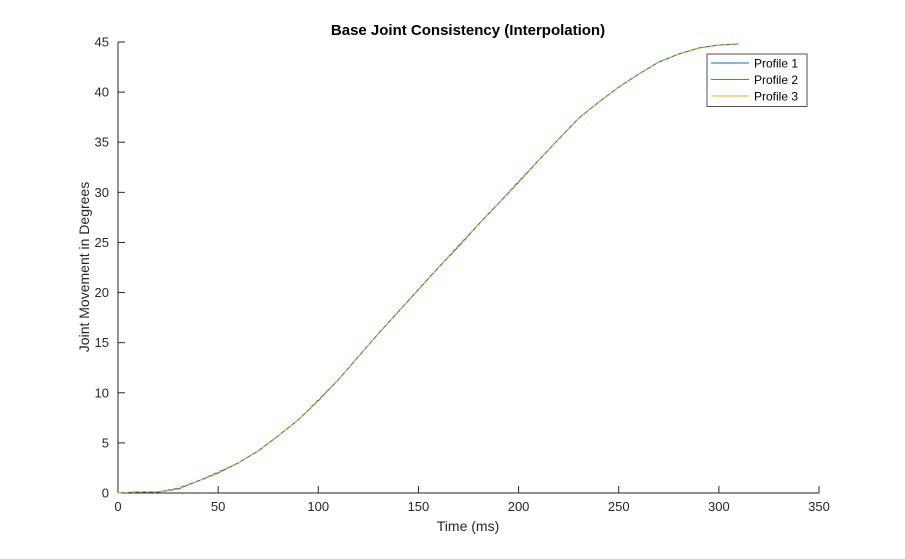 The image size is (905, 559). What do you see at coordinates (619, 506) in the screenshot?
I see `x-tick-label: 250` at bounding box center [619, 506].